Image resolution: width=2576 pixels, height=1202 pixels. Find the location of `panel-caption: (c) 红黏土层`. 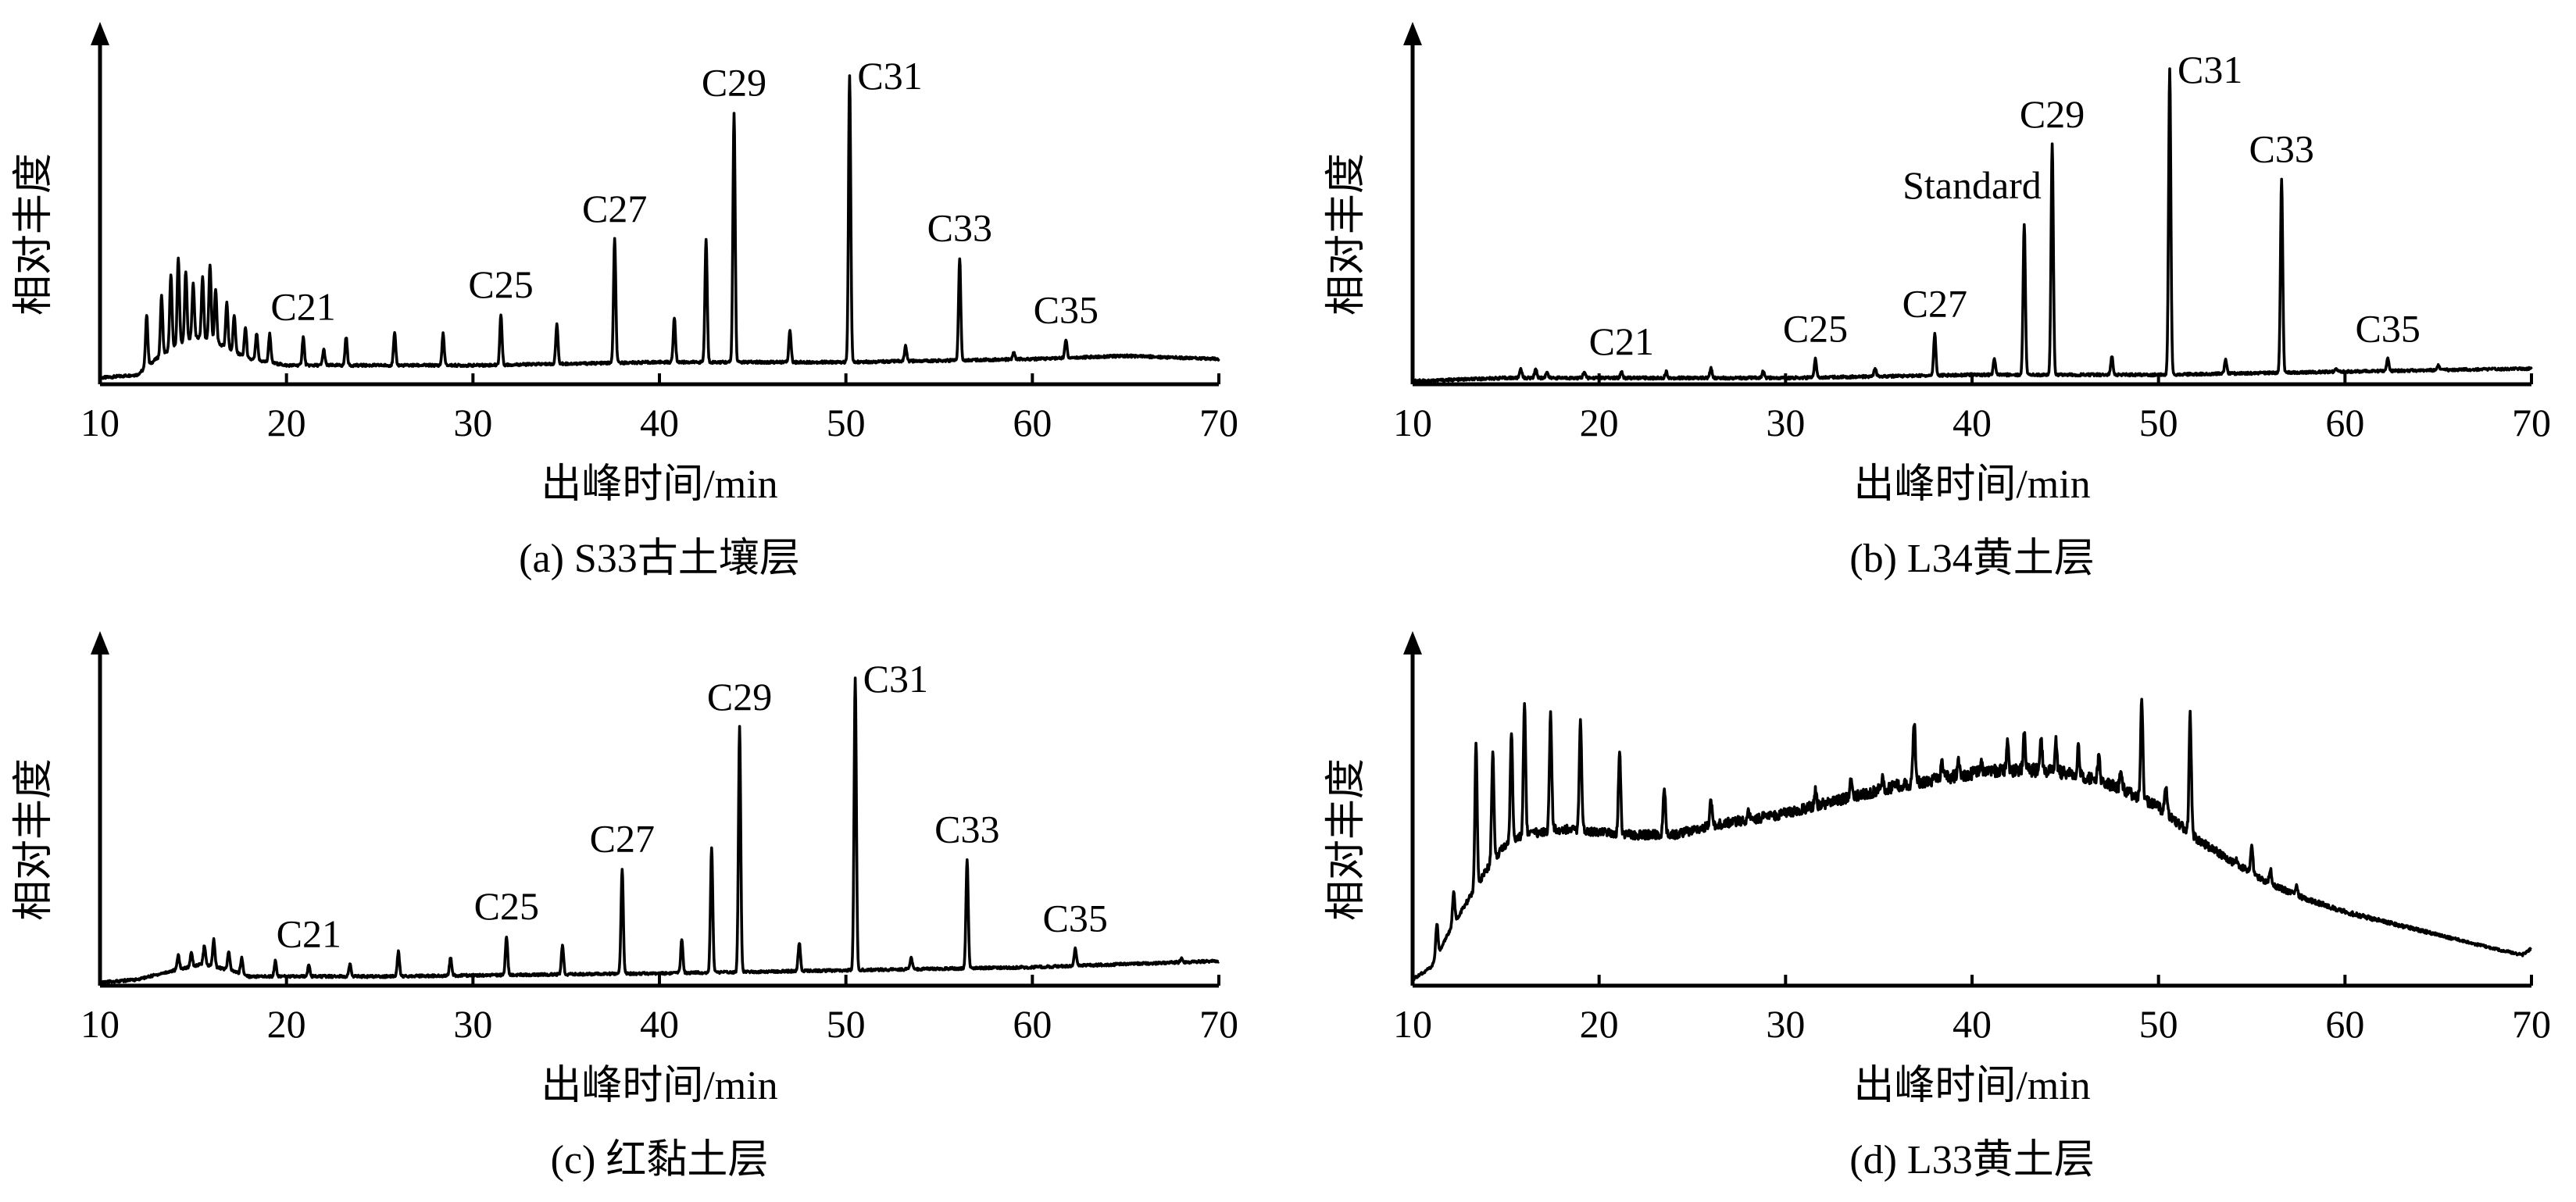

panel-caption: (c) 红黏土层 is located at coordinates (660, 1160).